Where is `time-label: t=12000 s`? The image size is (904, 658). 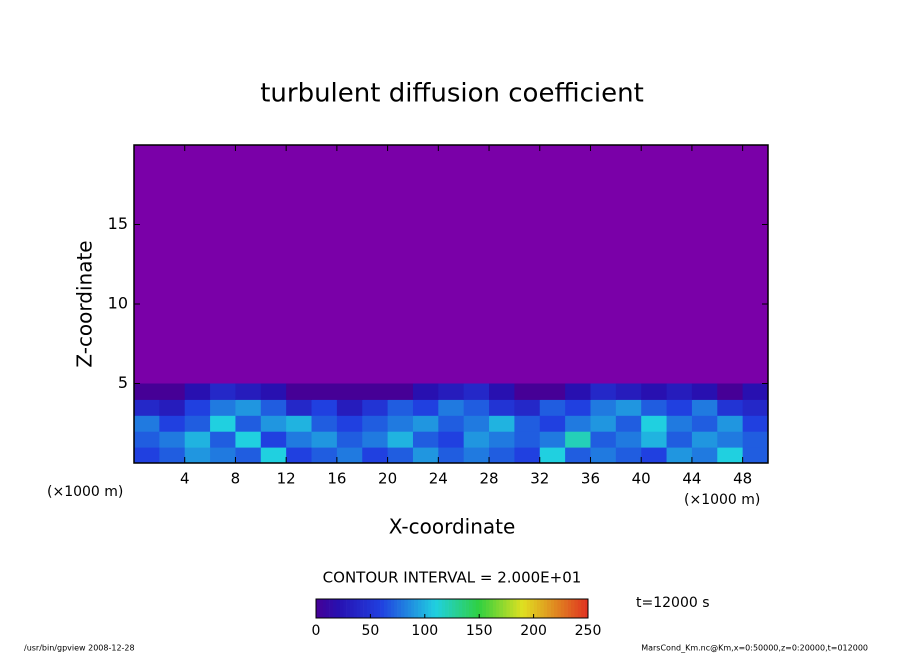 time-label: t=12000 s is located at coordinates (673, 603).